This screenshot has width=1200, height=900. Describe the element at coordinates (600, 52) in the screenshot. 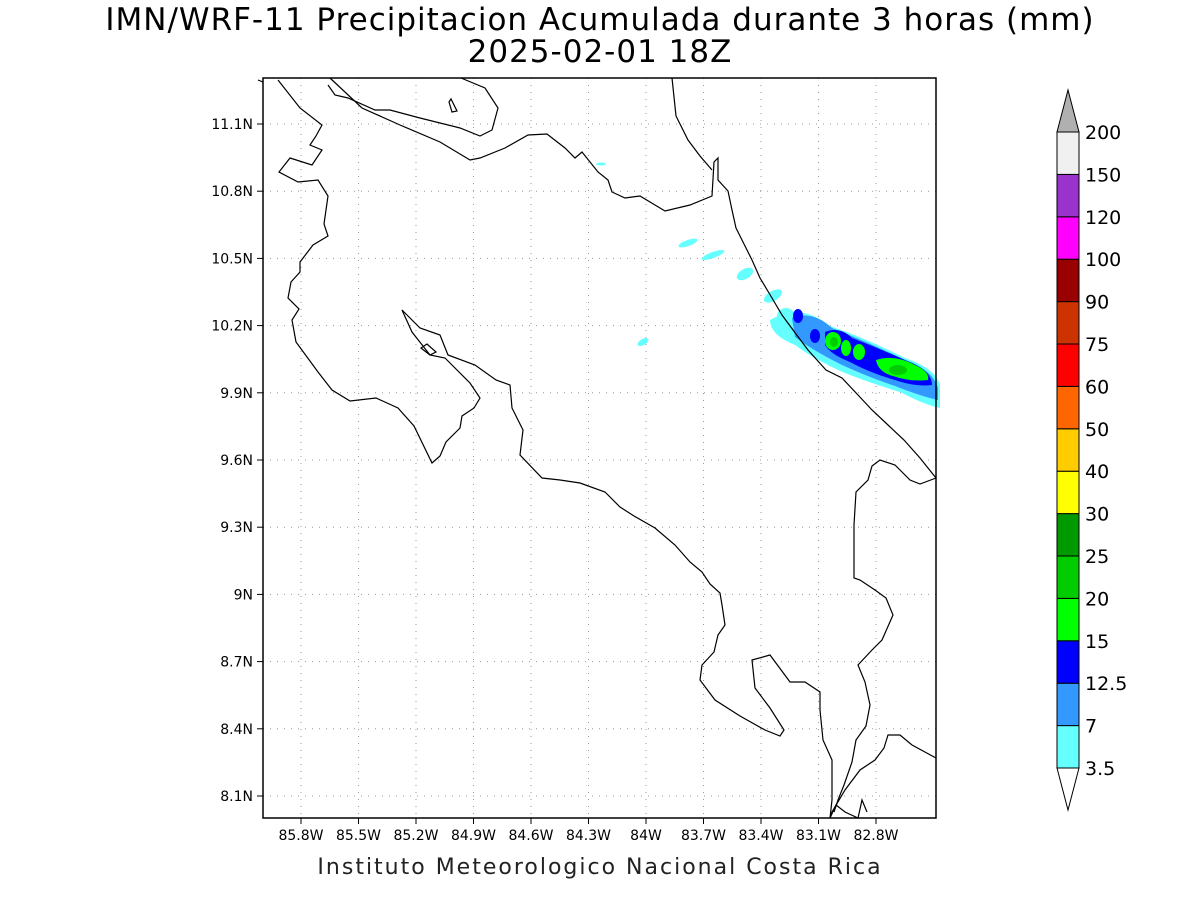

I see `map-date: 2025-02-01 18Z` at that location.